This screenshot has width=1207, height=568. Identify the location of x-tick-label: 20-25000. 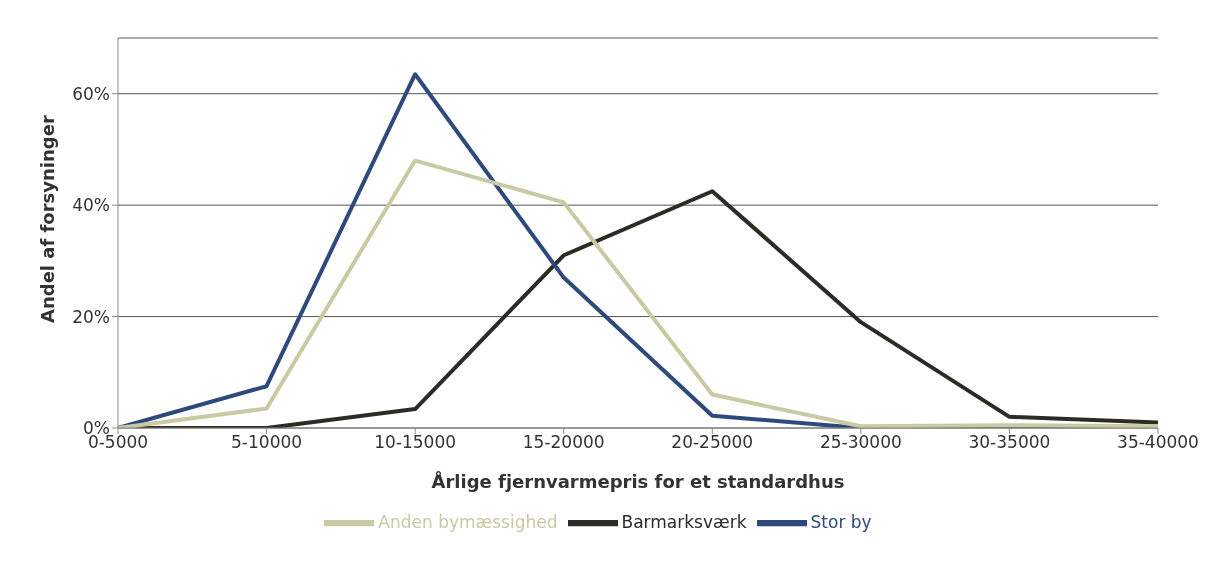
(712, 442).